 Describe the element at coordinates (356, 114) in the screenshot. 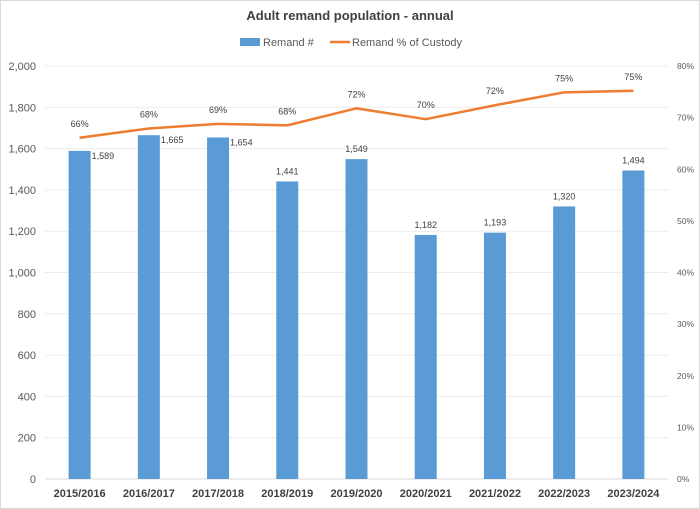

I see `line-remand-pct` at that location.